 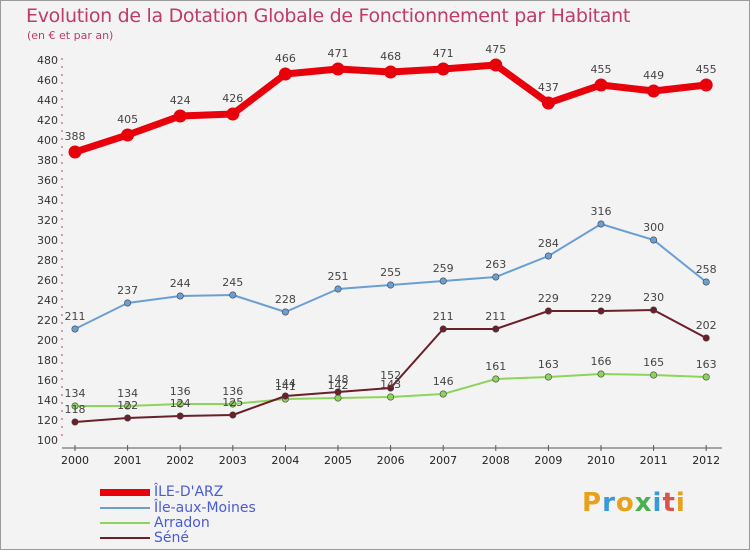 What do you see at coordinates (706, 364) in the screenshot?
I see `data-label: 163` at bounding box center [706, 364].